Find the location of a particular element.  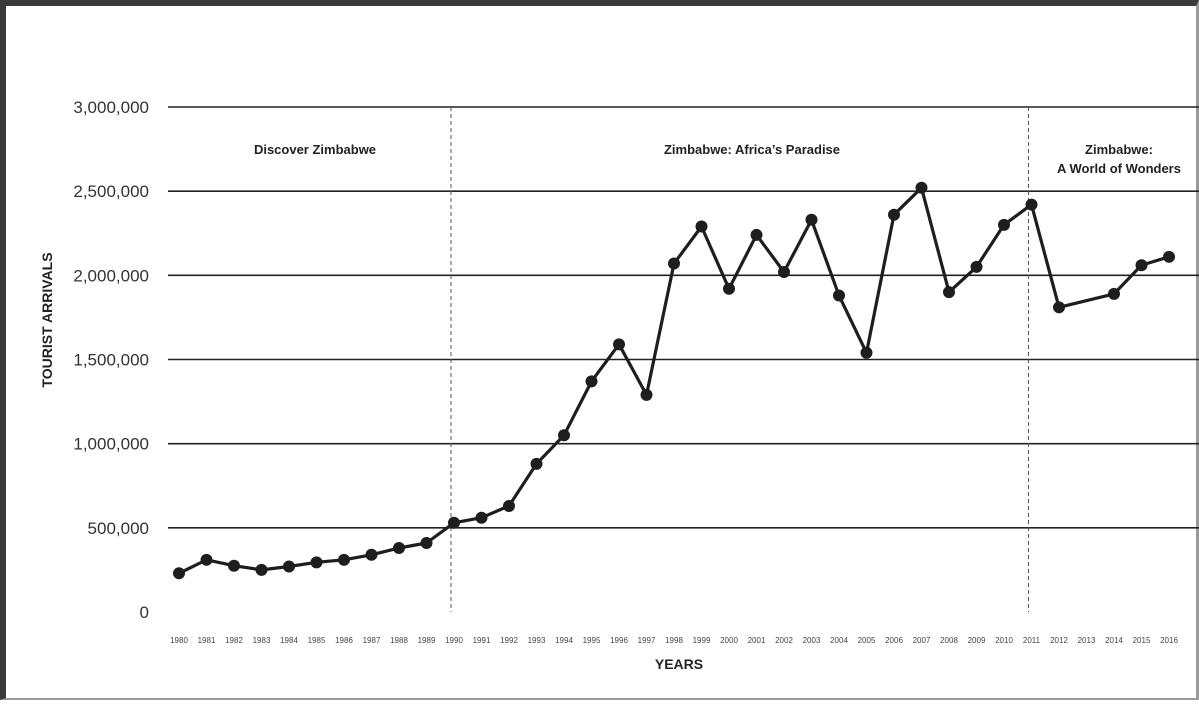

x-tick-label: 2007 is located at coordinates (922, 640).